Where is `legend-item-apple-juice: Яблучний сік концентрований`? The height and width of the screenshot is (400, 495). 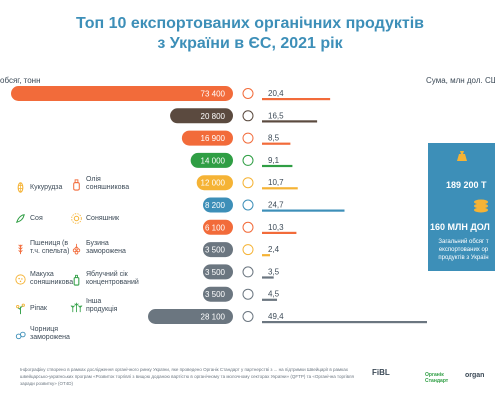
legend-item-apple-juice: Яблучний сік концентрований is located at coordinates (108, 279).